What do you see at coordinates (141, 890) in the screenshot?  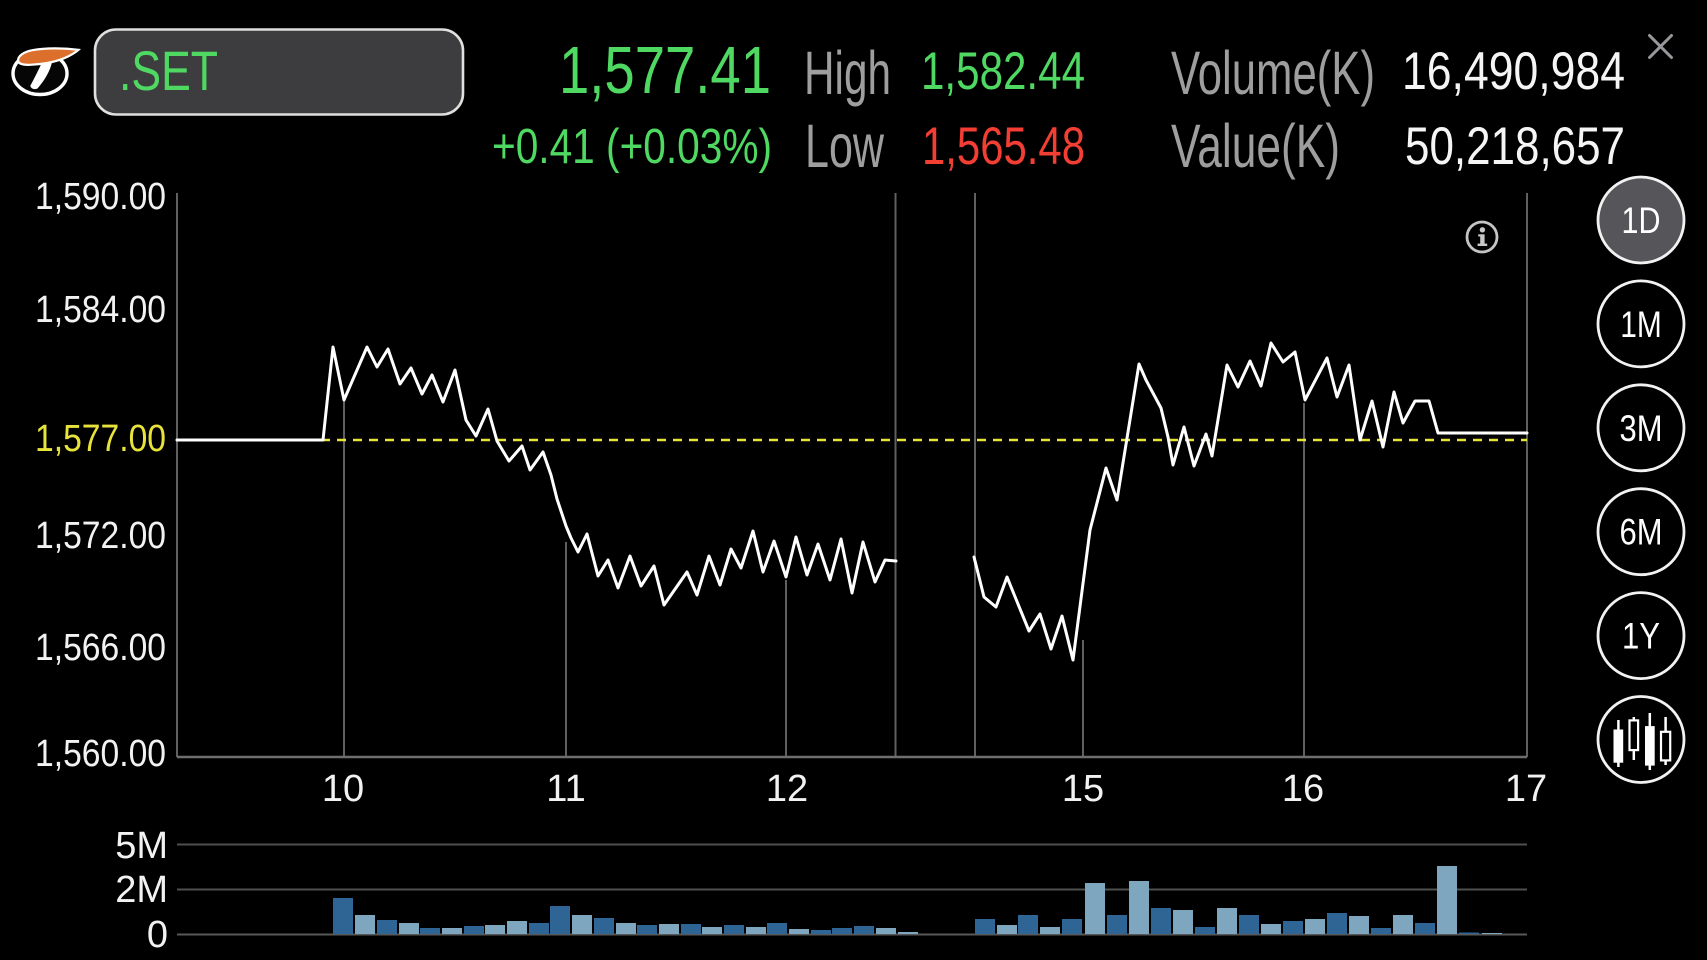 I see `svg-text: 2M` at bounding box center [141, 890].